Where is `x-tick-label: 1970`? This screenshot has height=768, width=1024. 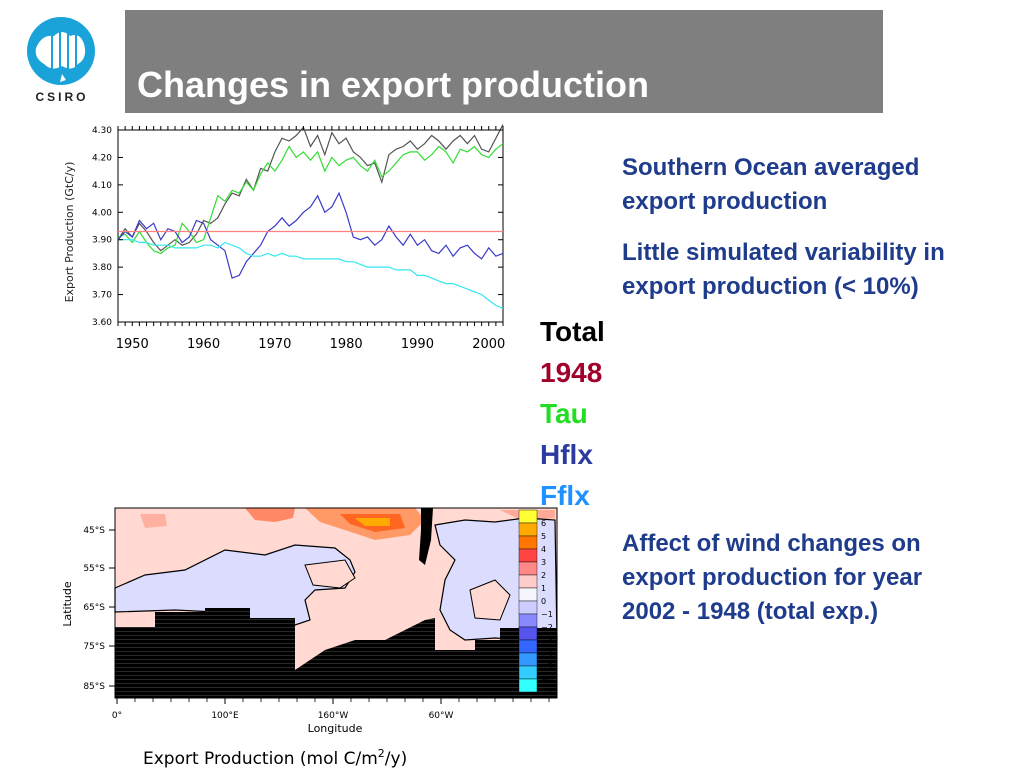 x-tick-label: 1970 is located at coordinates (274, 344).